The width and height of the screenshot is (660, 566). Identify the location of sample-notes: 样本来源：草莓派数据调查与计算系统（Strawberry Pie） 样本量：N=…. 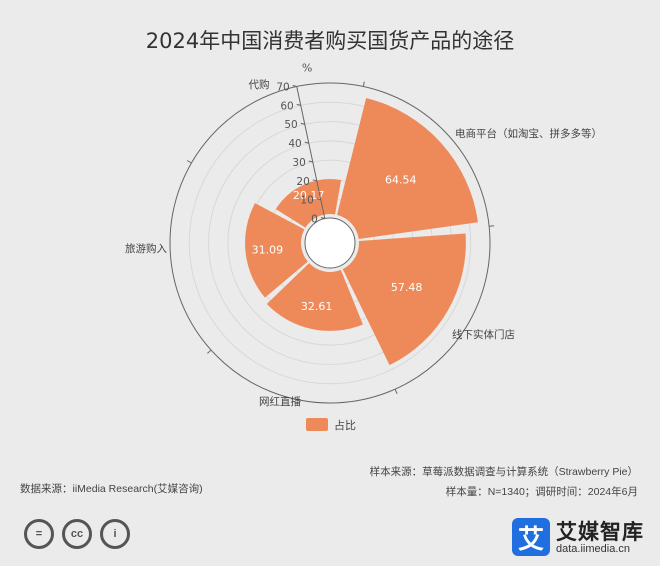
(504, 482).